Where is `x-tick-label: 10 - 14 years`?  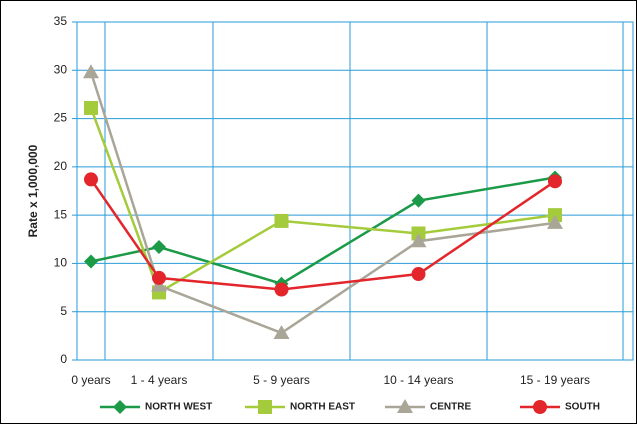 x-tick-label: 10 - 14 years is located at coordinates (418, 380).